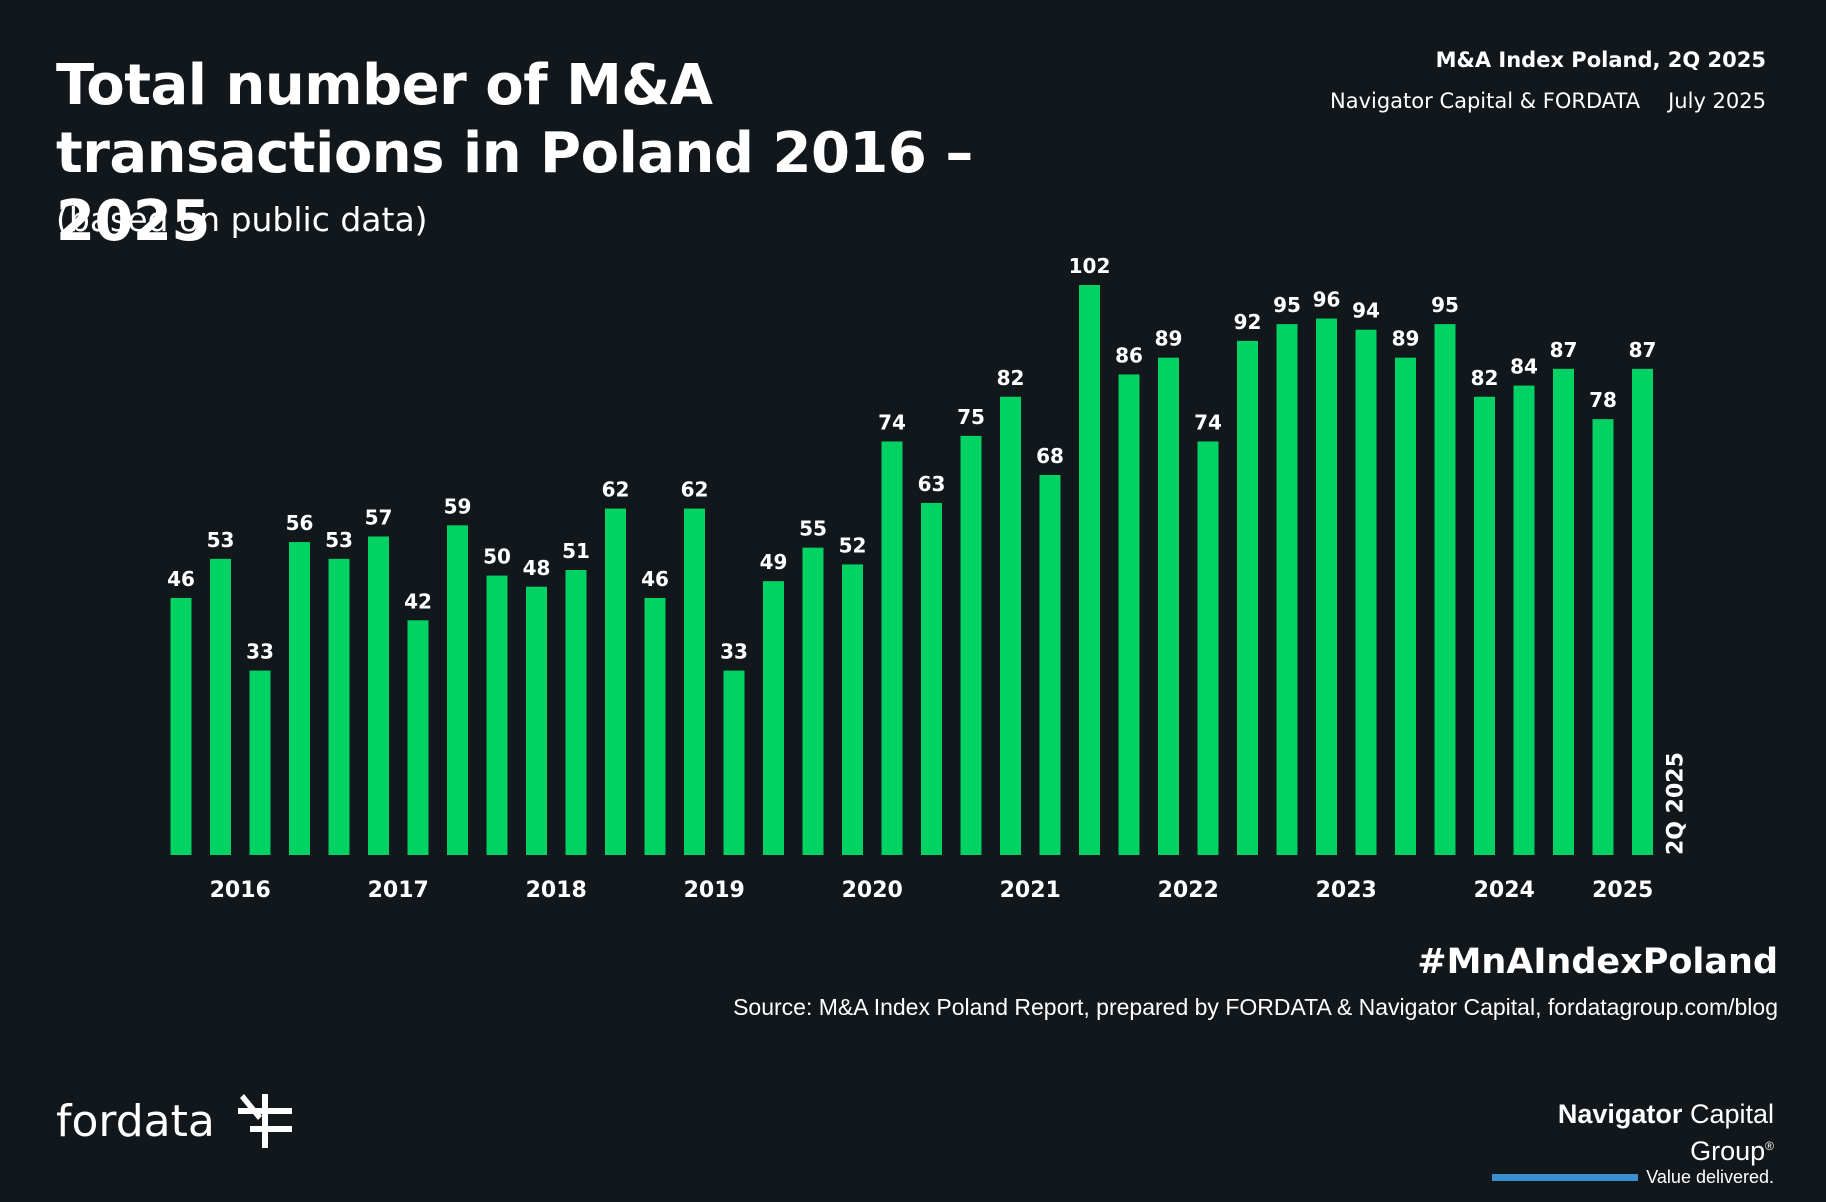  What do you see at coordinates (135, 1121) in the screenshot?
I see `fordata-logo-text: fordata` at bounding box center [135, 1121].